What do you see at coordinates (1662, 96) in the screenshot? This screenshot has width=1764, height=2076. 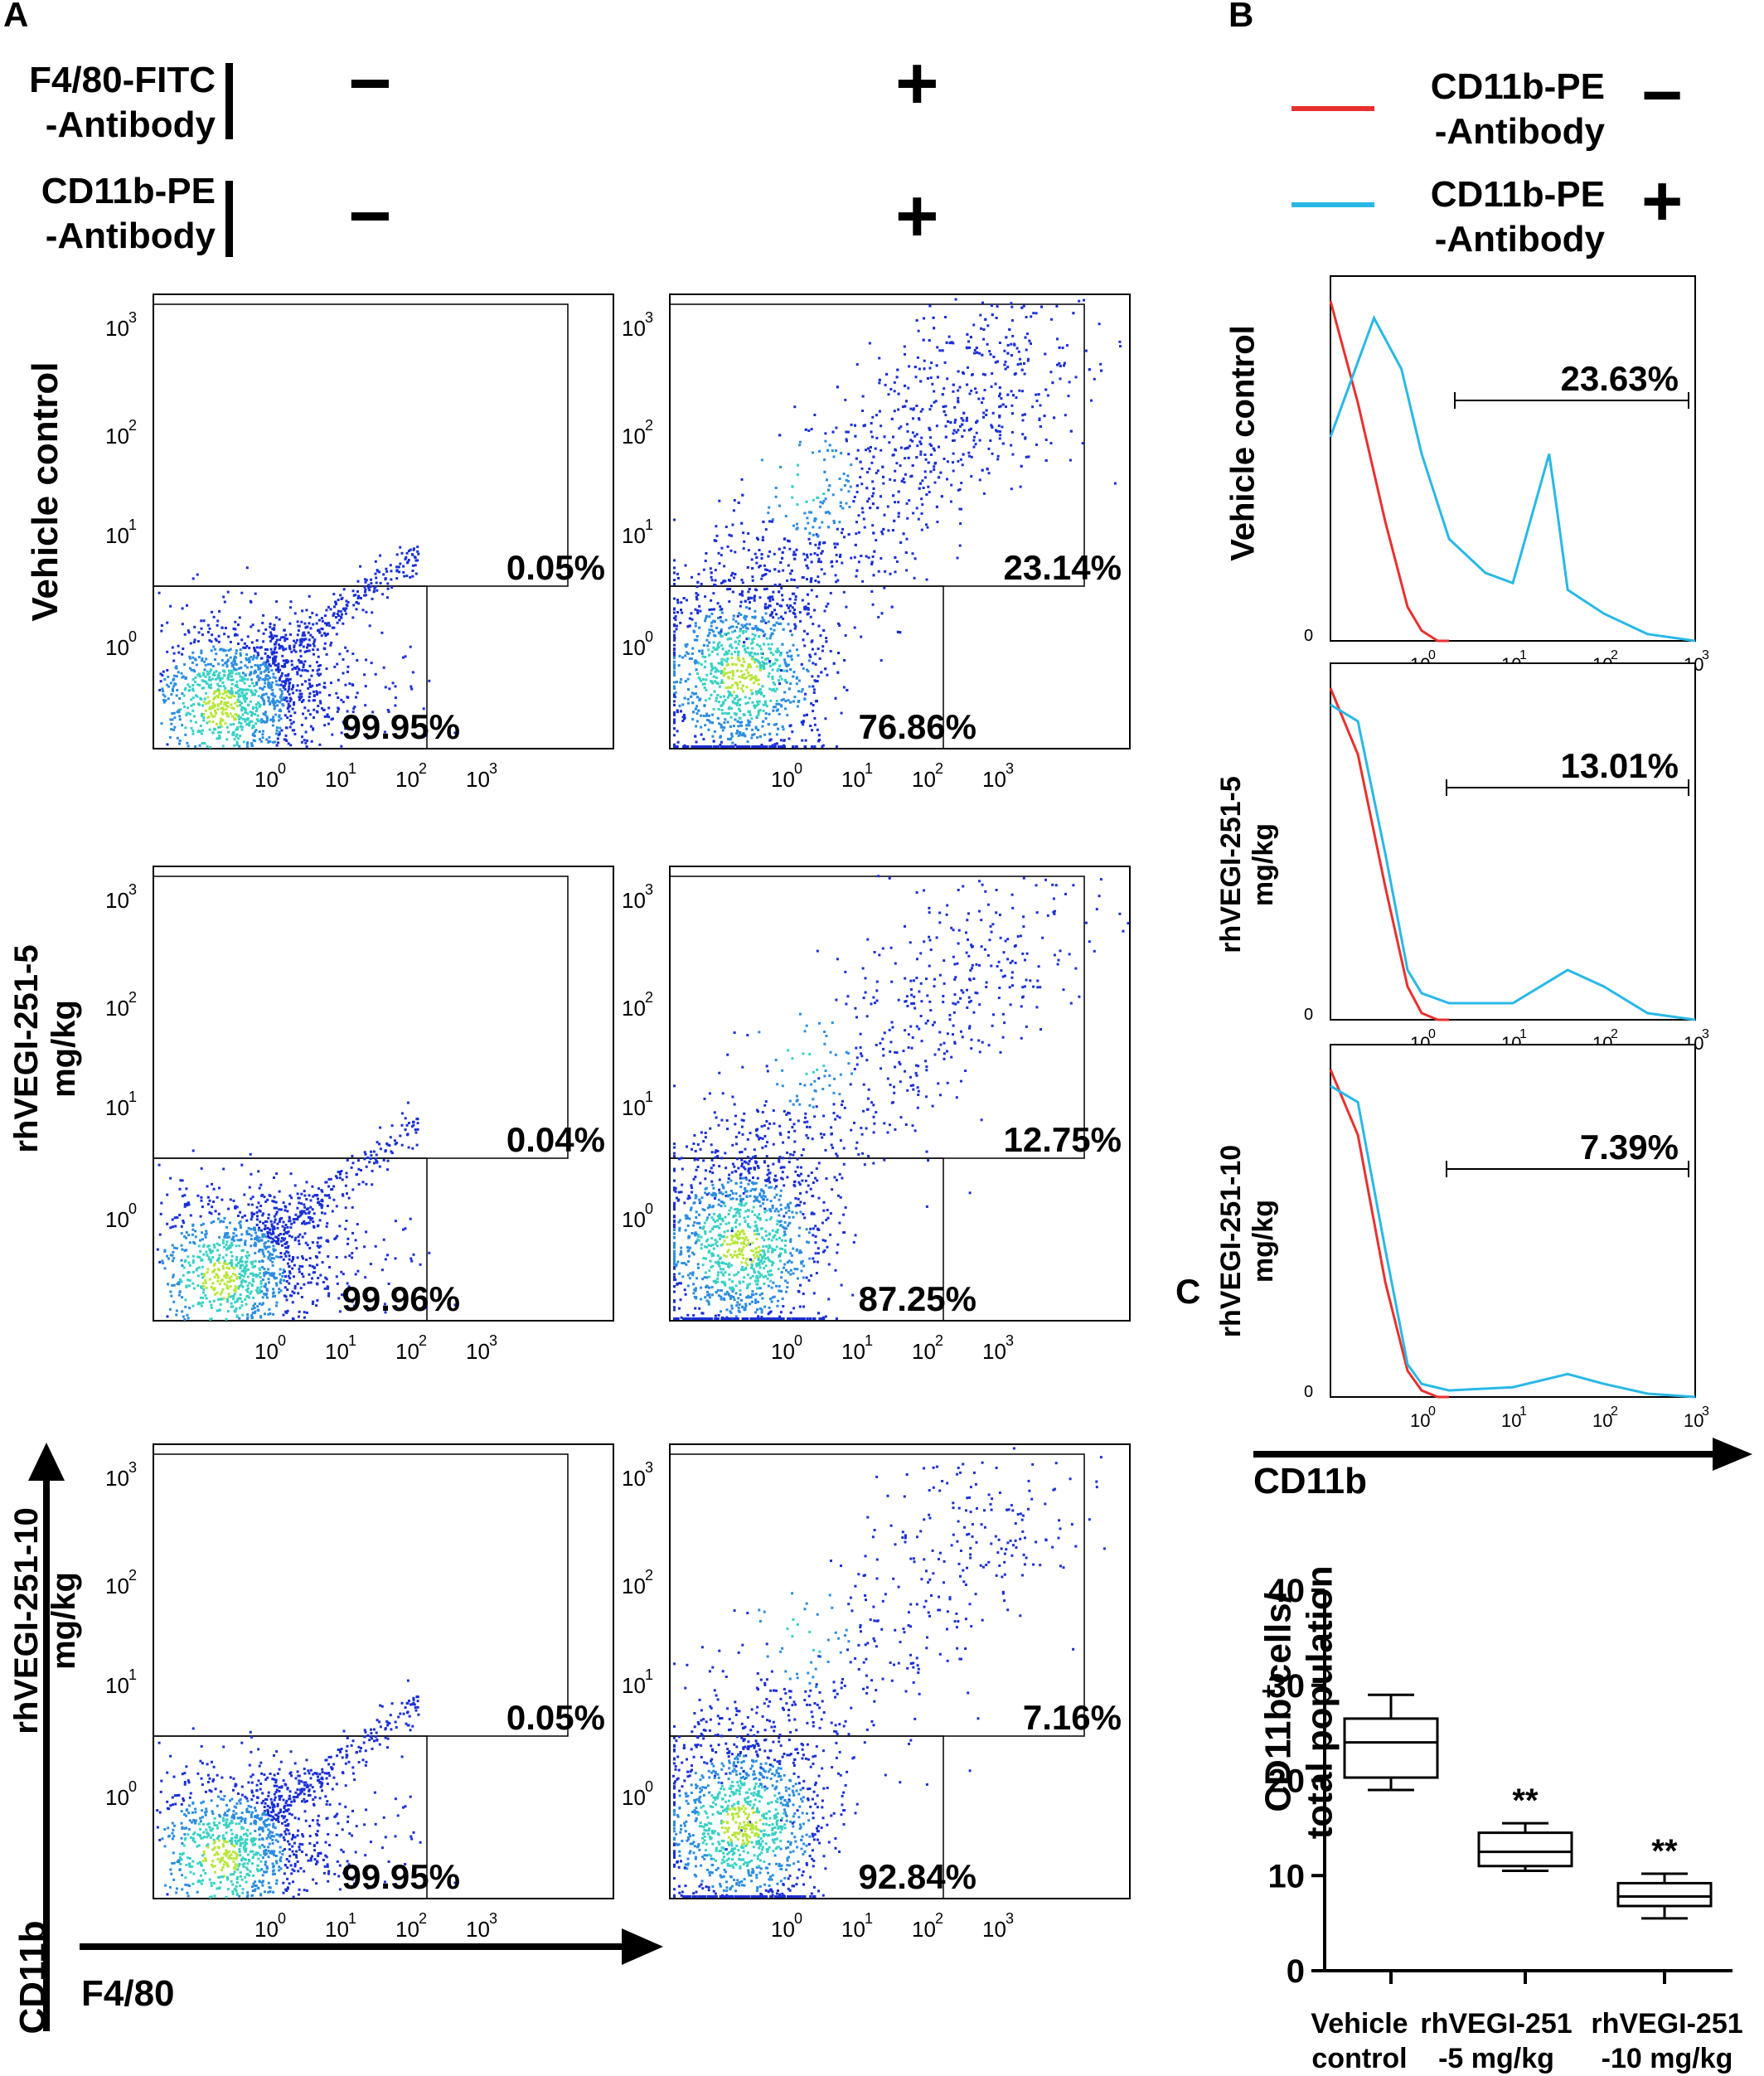 I see `legend-minus-sign: −` at bounding box center [1662, 96].